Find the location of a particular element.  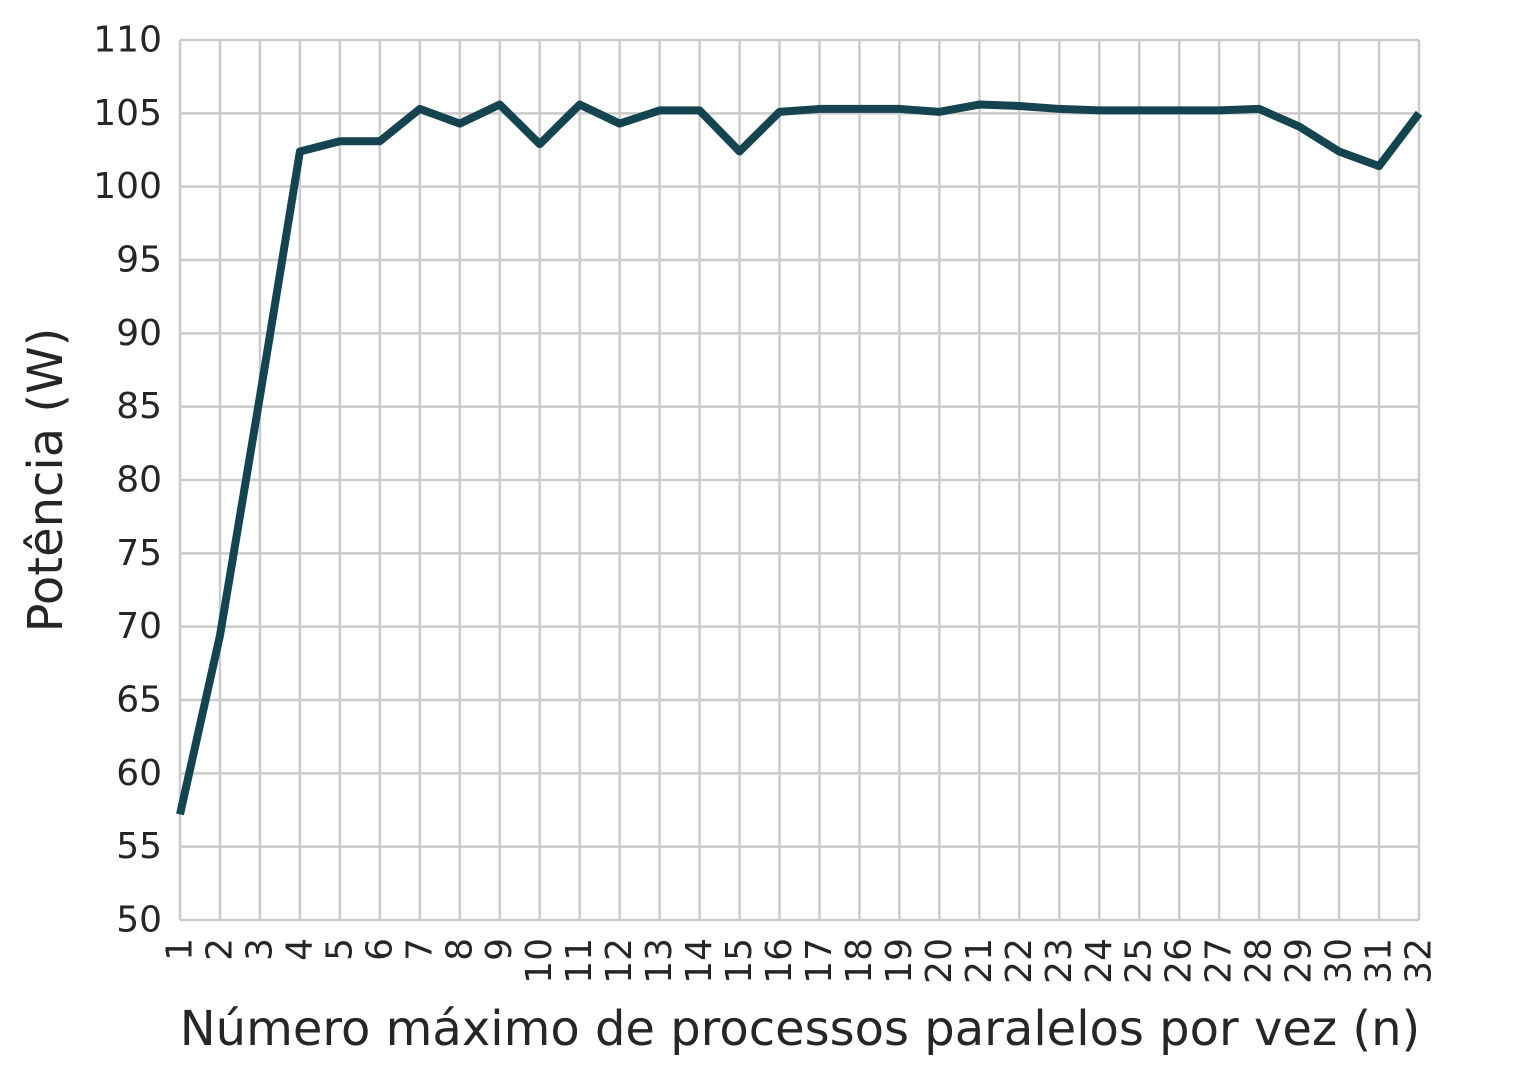

x-tick-label: 2 is located at coordinates (219, 949).